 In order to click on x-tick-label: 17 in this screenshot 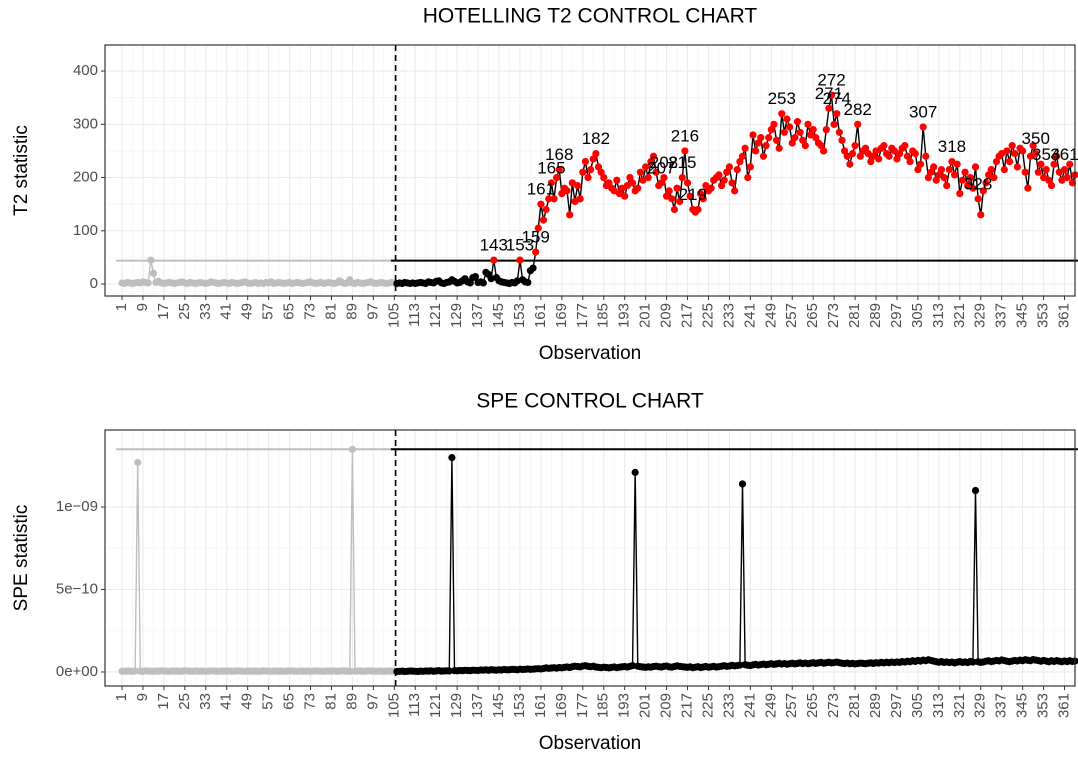, I will do `click(163, 311)`.